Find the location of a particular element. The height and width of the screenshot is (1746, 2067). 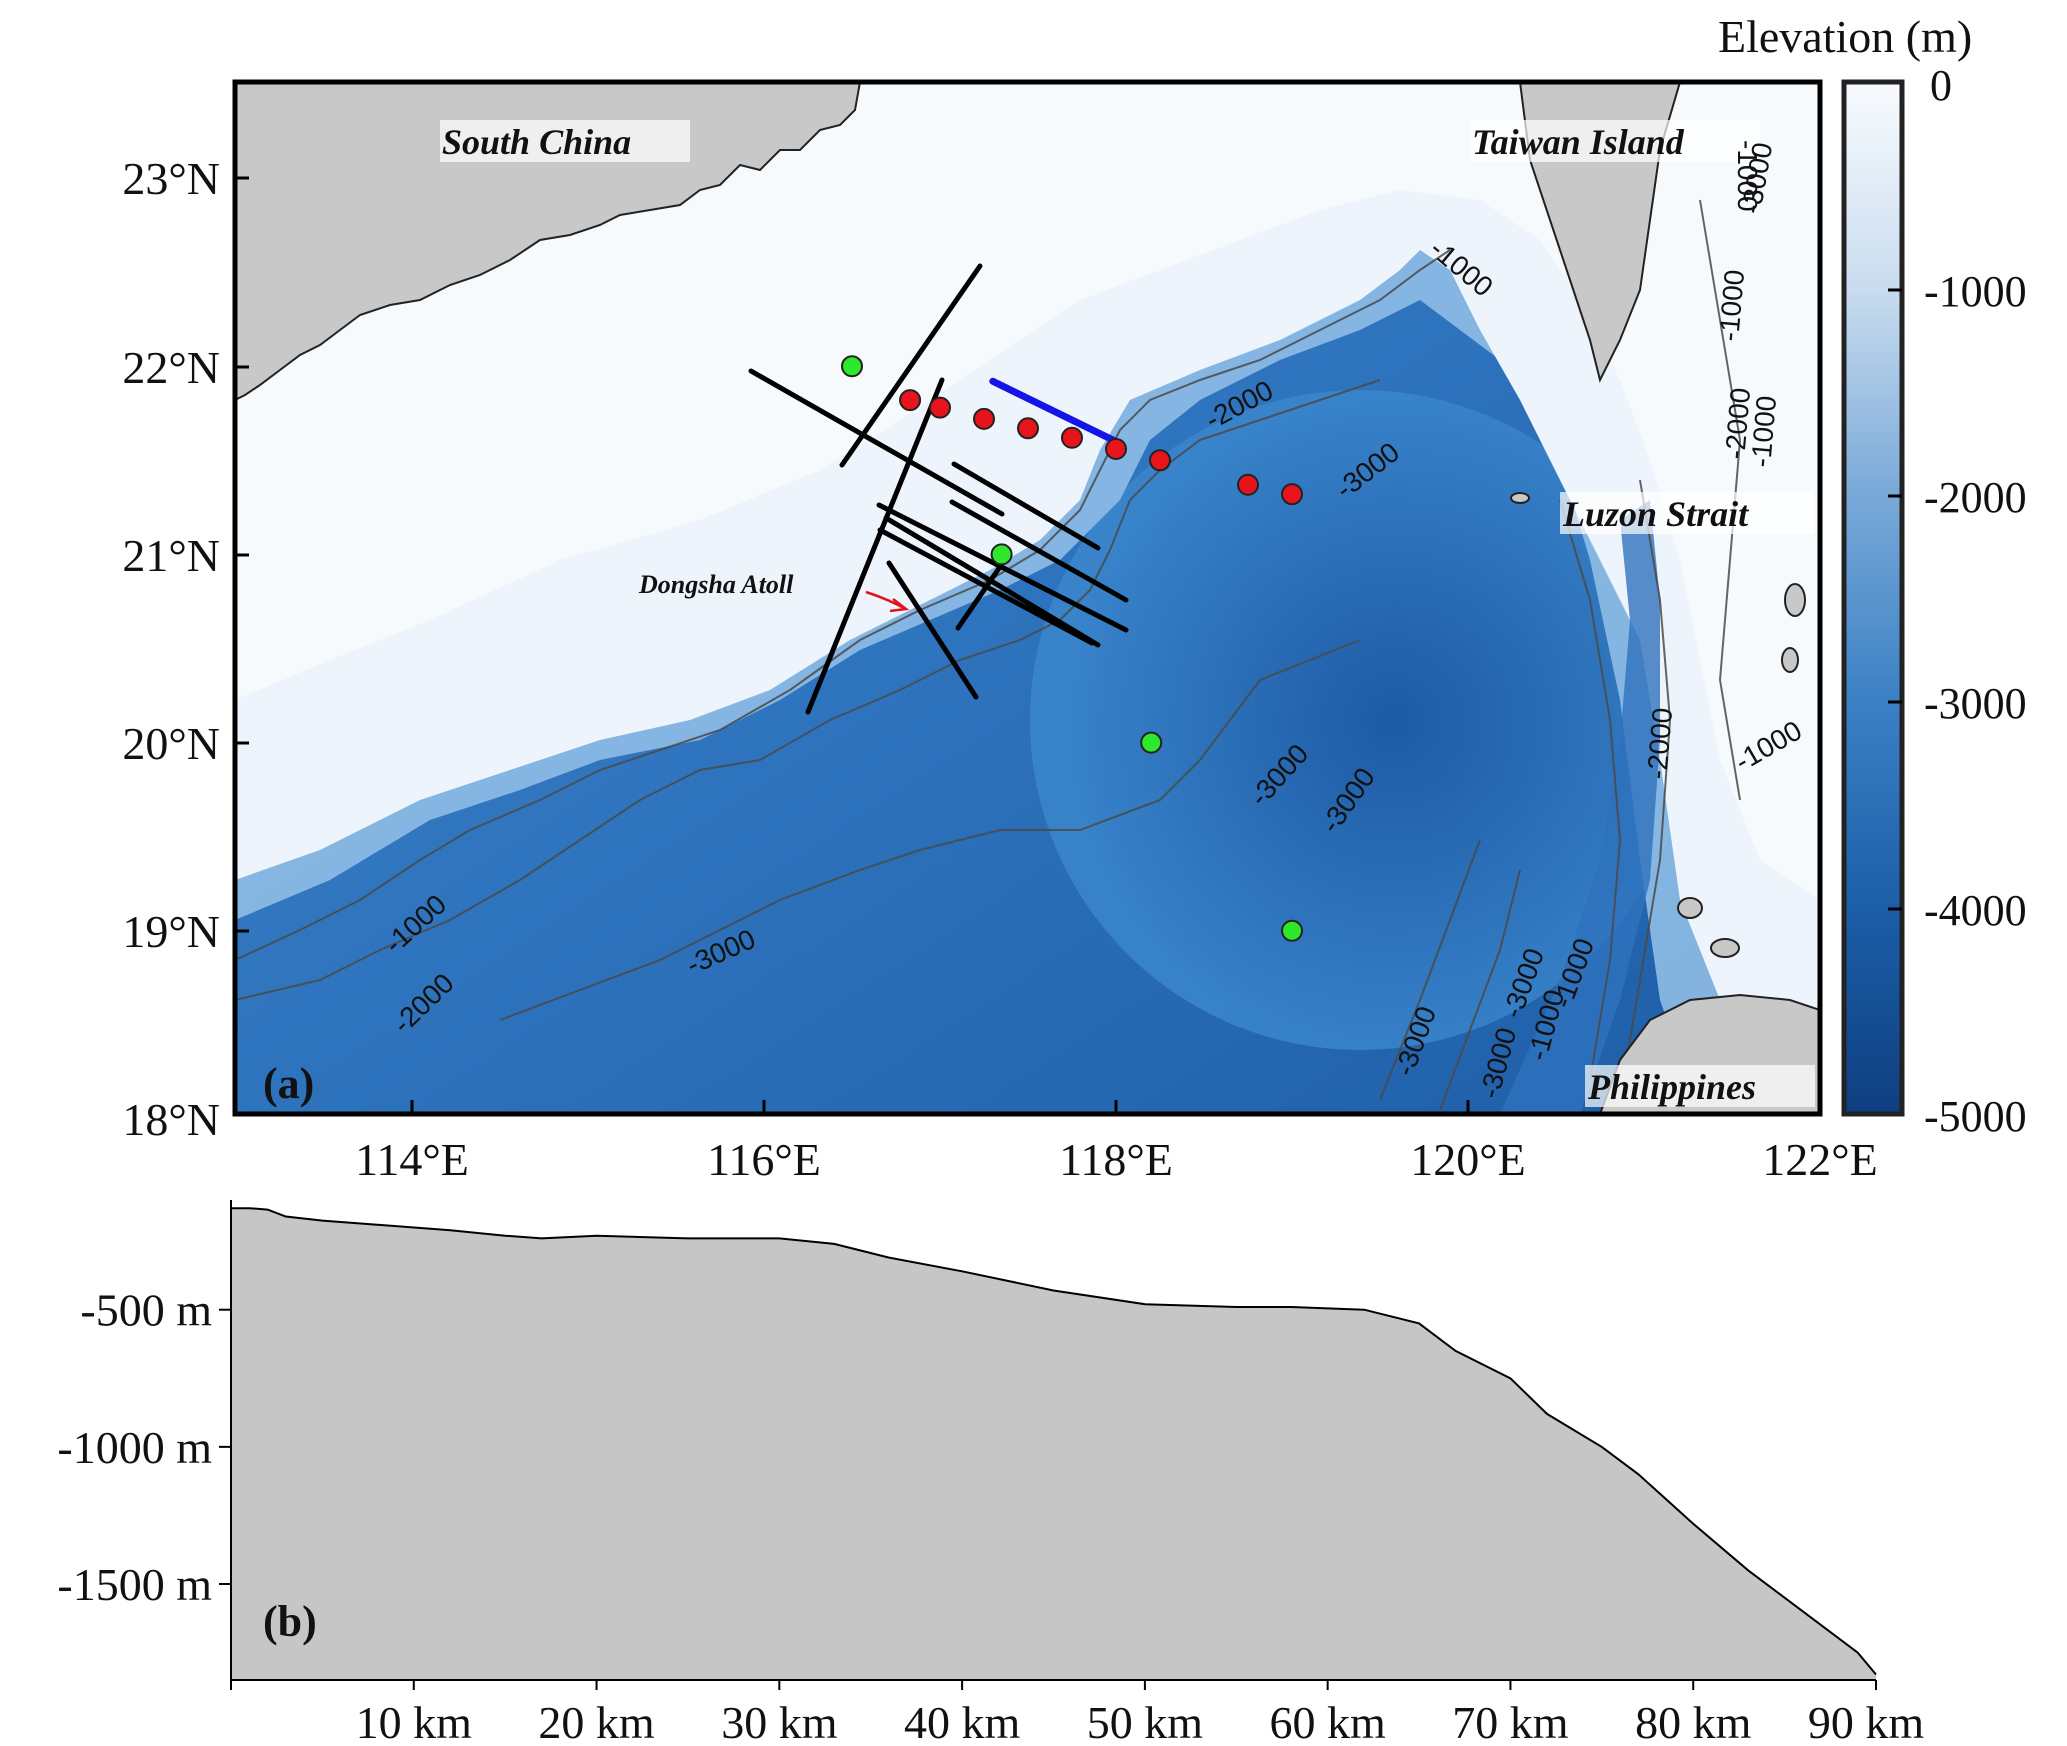

lon-label: 116°E is located at coordinates (764, 1159).